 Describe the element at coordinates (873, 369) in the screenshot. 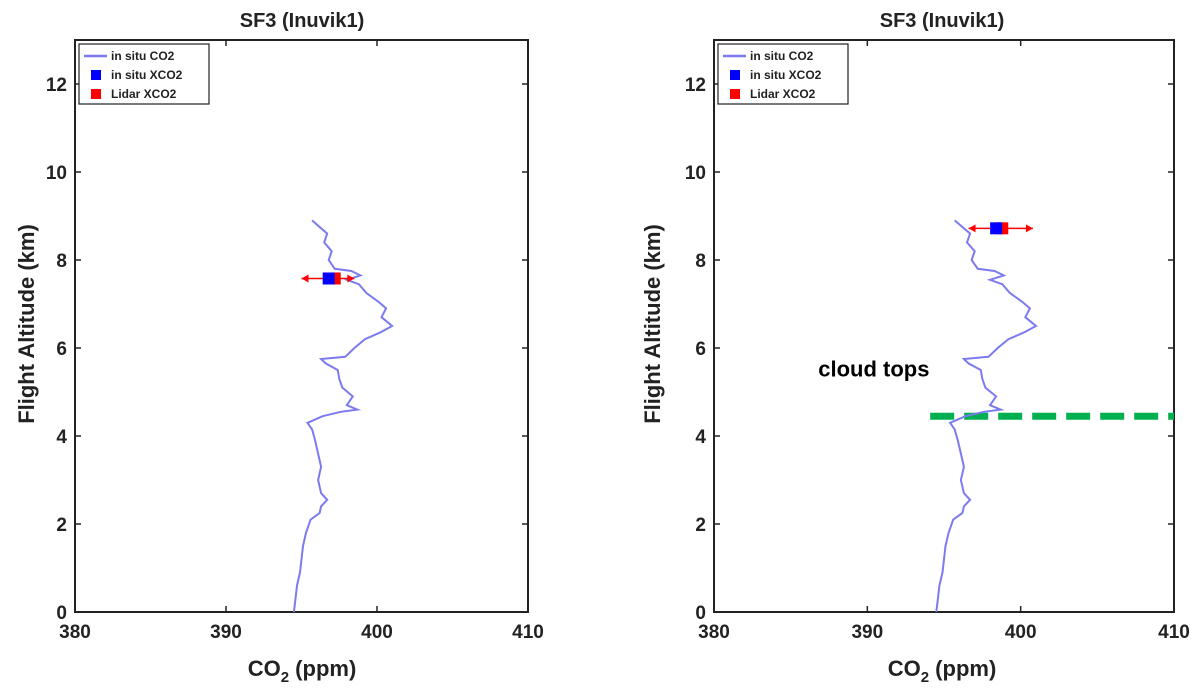

I see `cloud-tops-annotation: cloud tops` at that location.